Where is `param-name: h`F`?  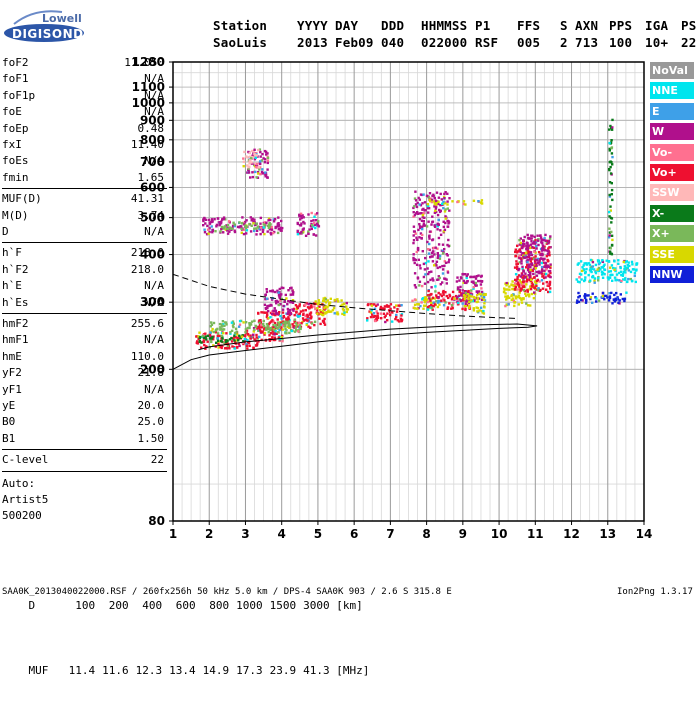
param-name: h`F is located at coordinates (12, 253).